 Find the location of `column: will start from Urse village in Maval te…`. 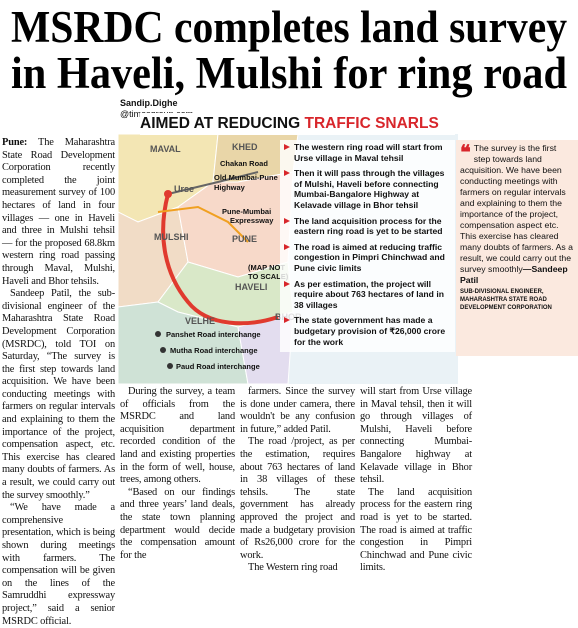

column: will start from Urse village in Maval te… is located at coordinates (416, 480).